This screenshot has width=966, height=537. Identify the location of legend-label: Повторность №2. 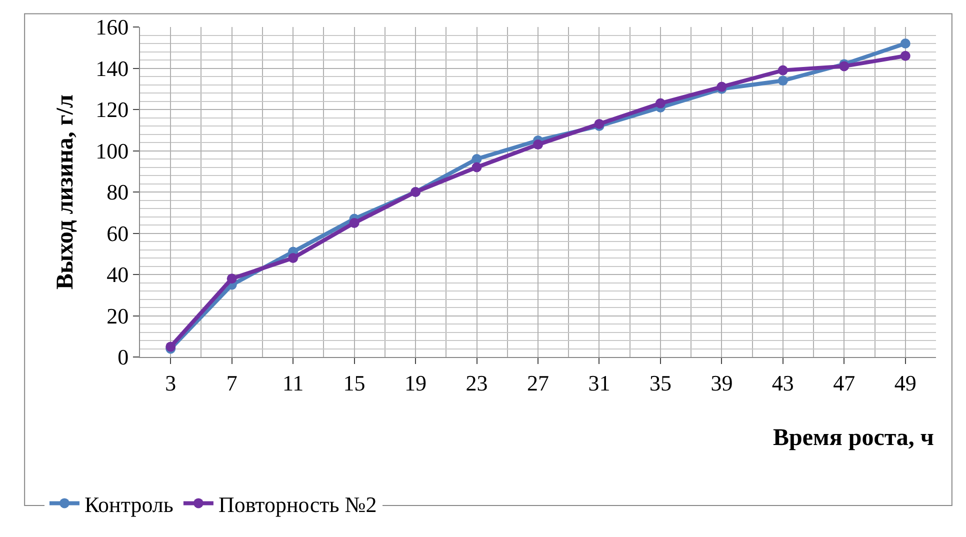
(297, 504).